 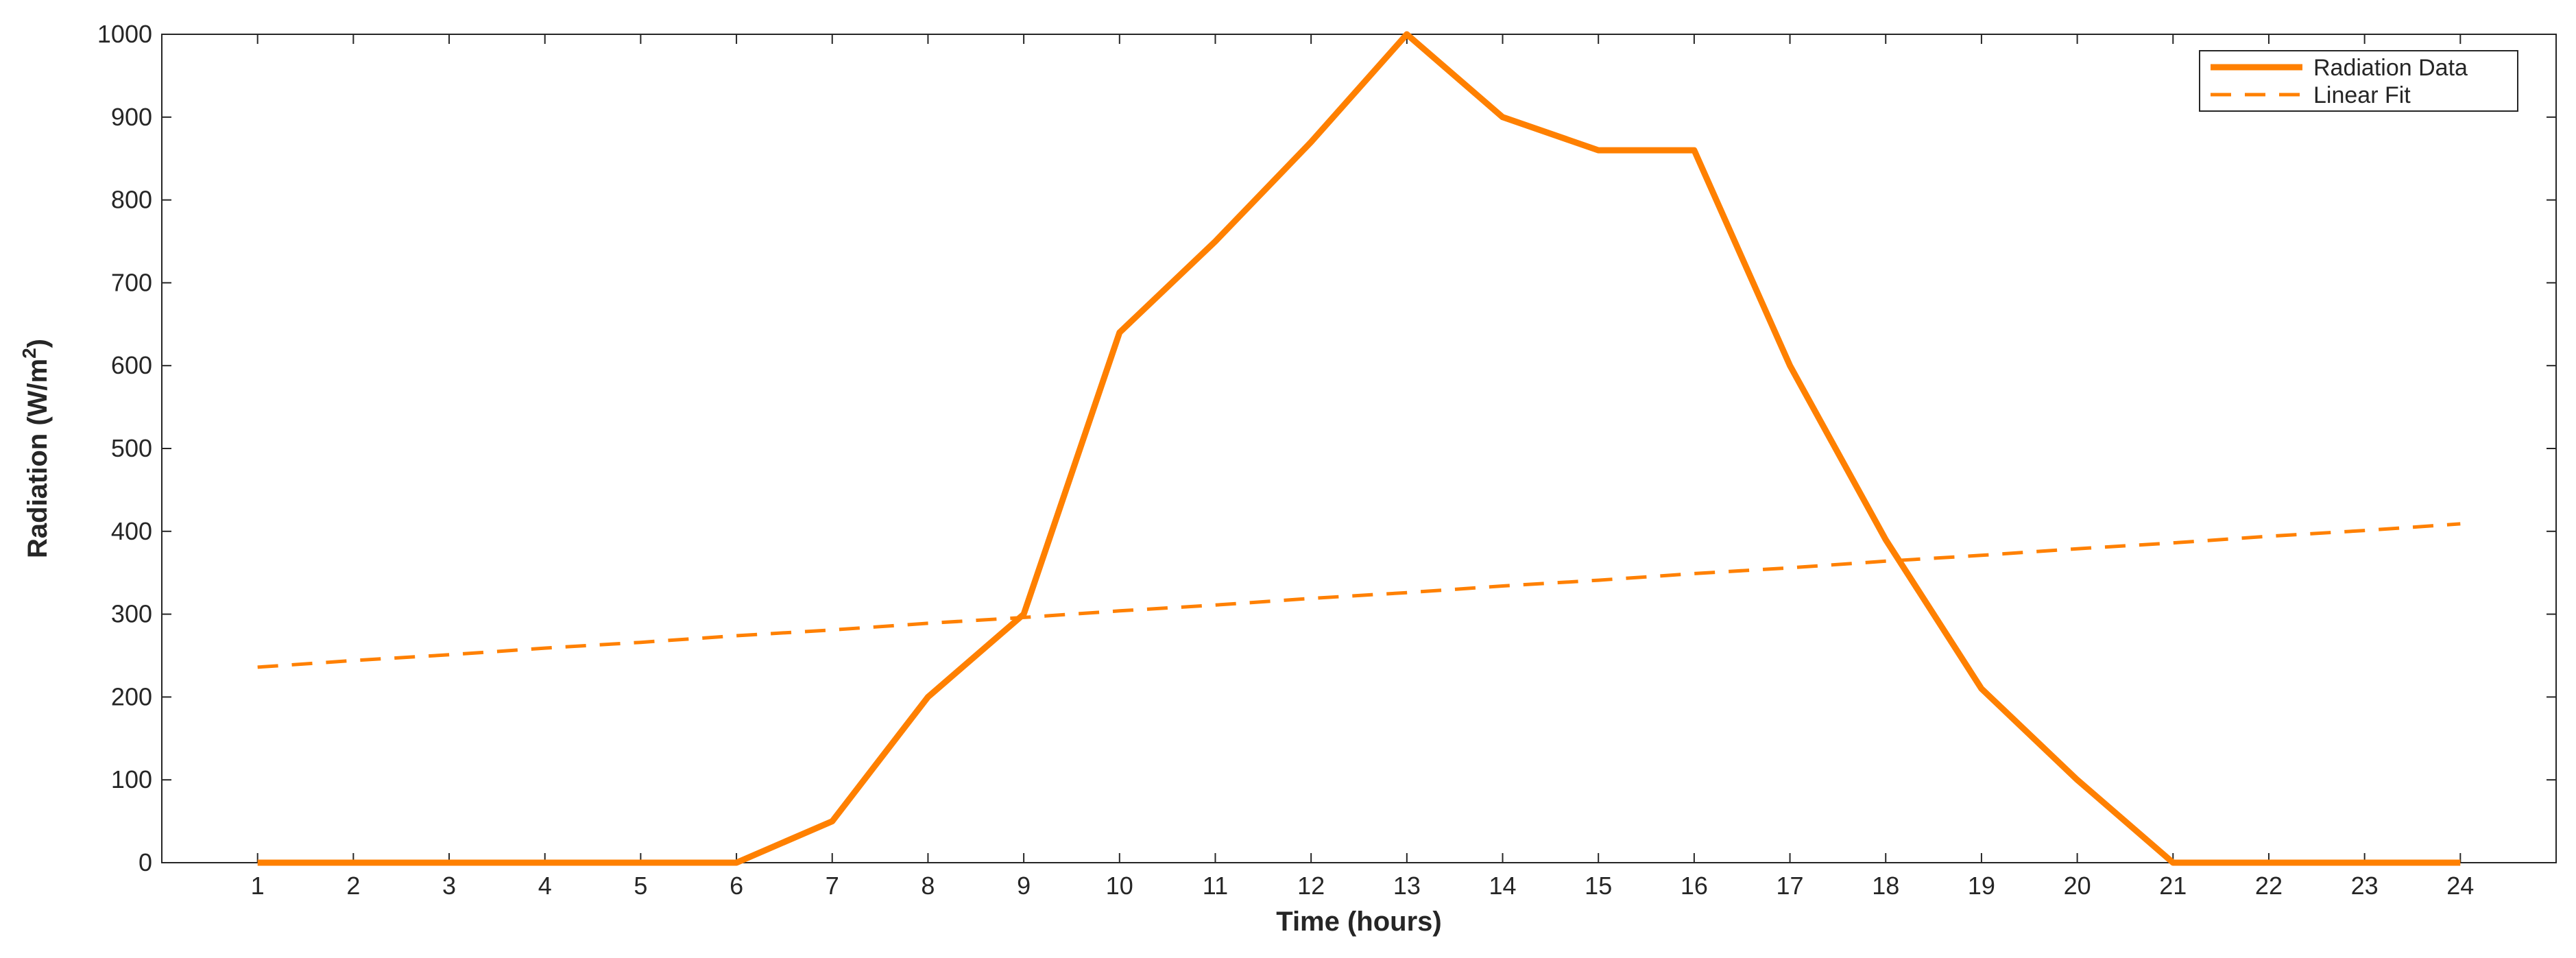 What do you see at coordinates (132, 365) in the screenshot?
I see `y-tick-label: 600` at bounding box center [132, 365].